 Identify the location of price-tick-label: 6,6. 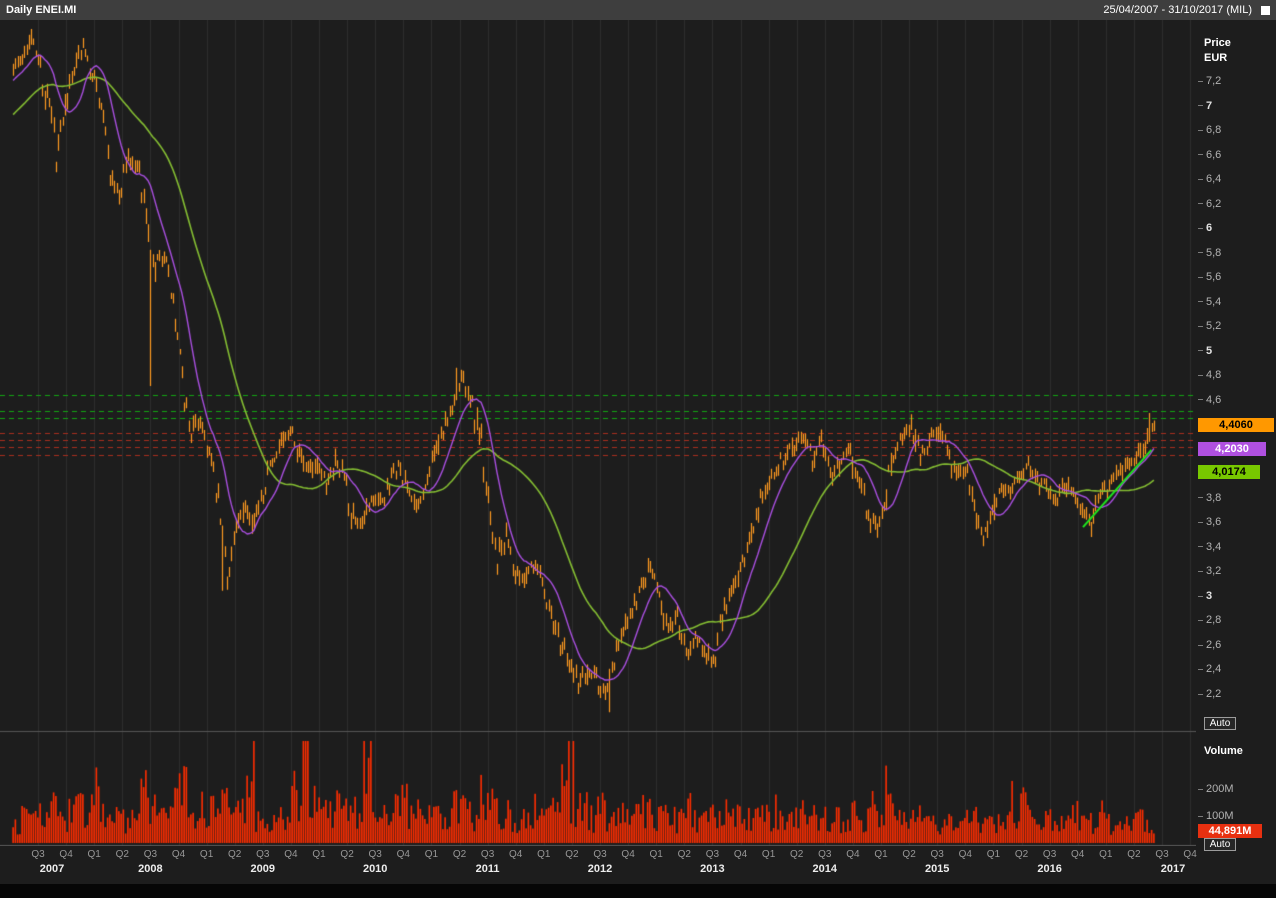
(1209, 155).